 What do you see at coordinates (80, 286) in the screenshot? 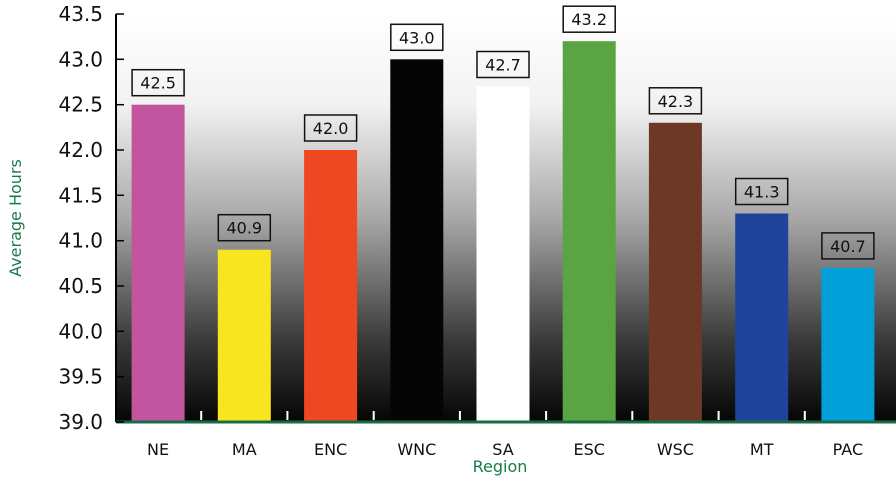
I see `y-tick-label: 40.5` at bounding box center [80, 286].